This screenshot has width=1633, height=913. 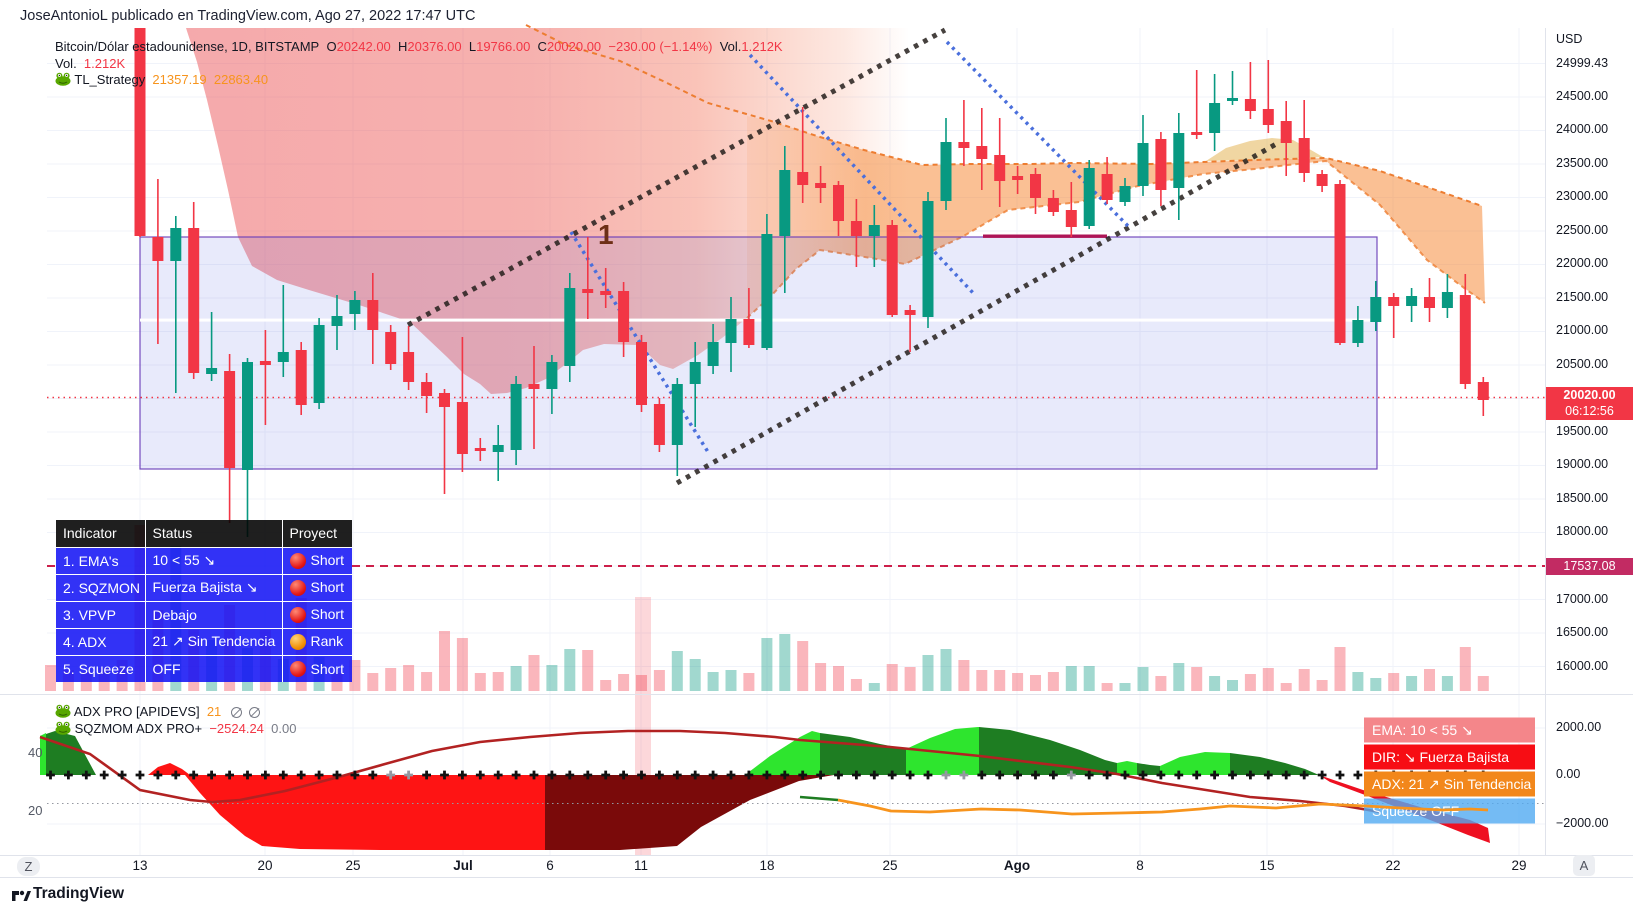 I want to click on svg-text: 1, so click(x=606, y=234).